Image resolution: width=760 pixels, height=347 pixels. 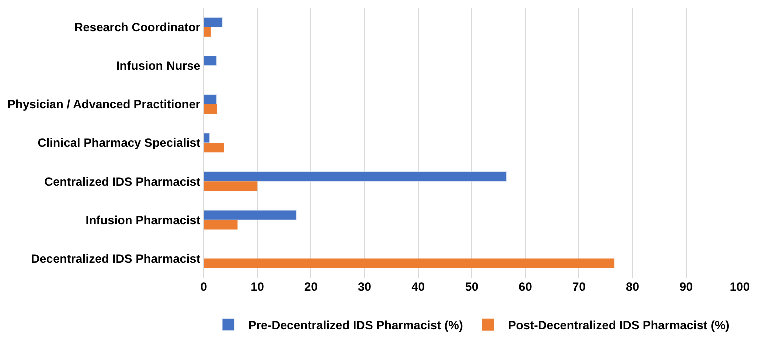 I want to click on x-tick-label: 40, so click(x=419, y=287).